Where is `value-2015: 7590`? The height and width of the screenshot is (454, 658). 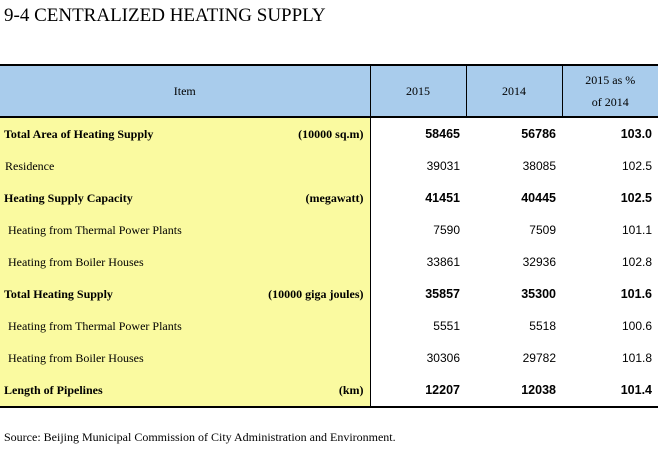
value-2015: 7590 is located at coordinates (446, 230).